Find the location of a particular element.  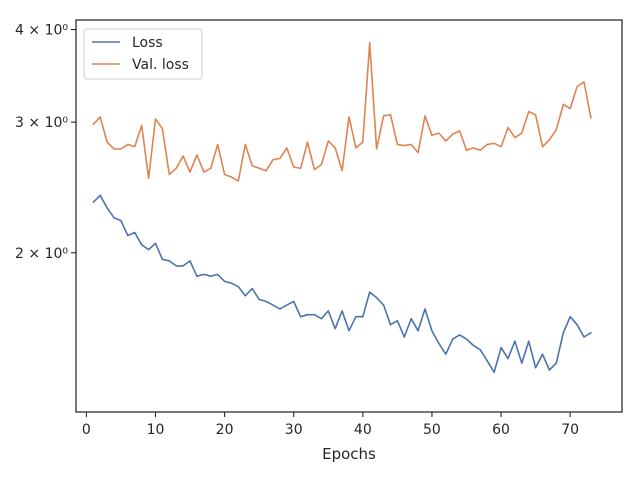

x-tick-label: 70 is located at coordinates (570, 430).